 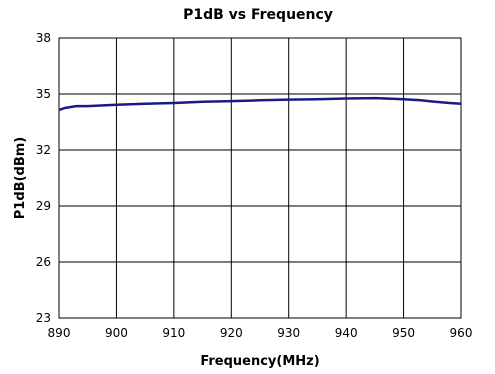 I want to click on y-tick-label: 38, so click(x=43, y=38).